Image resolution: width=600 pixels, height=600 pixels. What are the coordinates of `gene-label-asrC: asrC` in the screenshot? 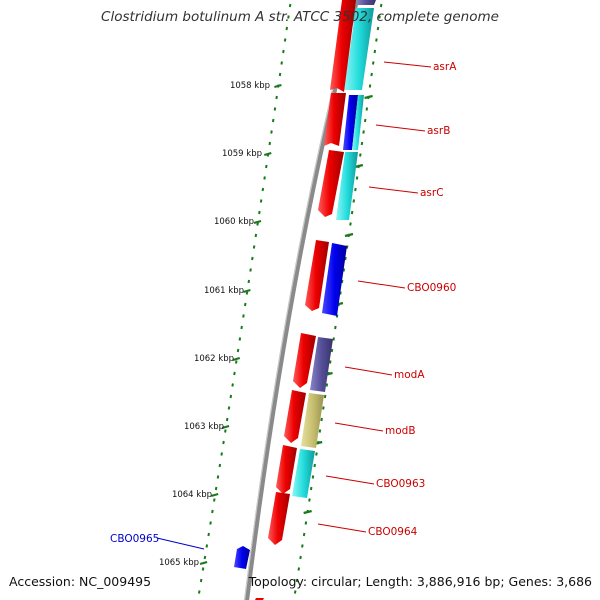 It's located at (432, 193).